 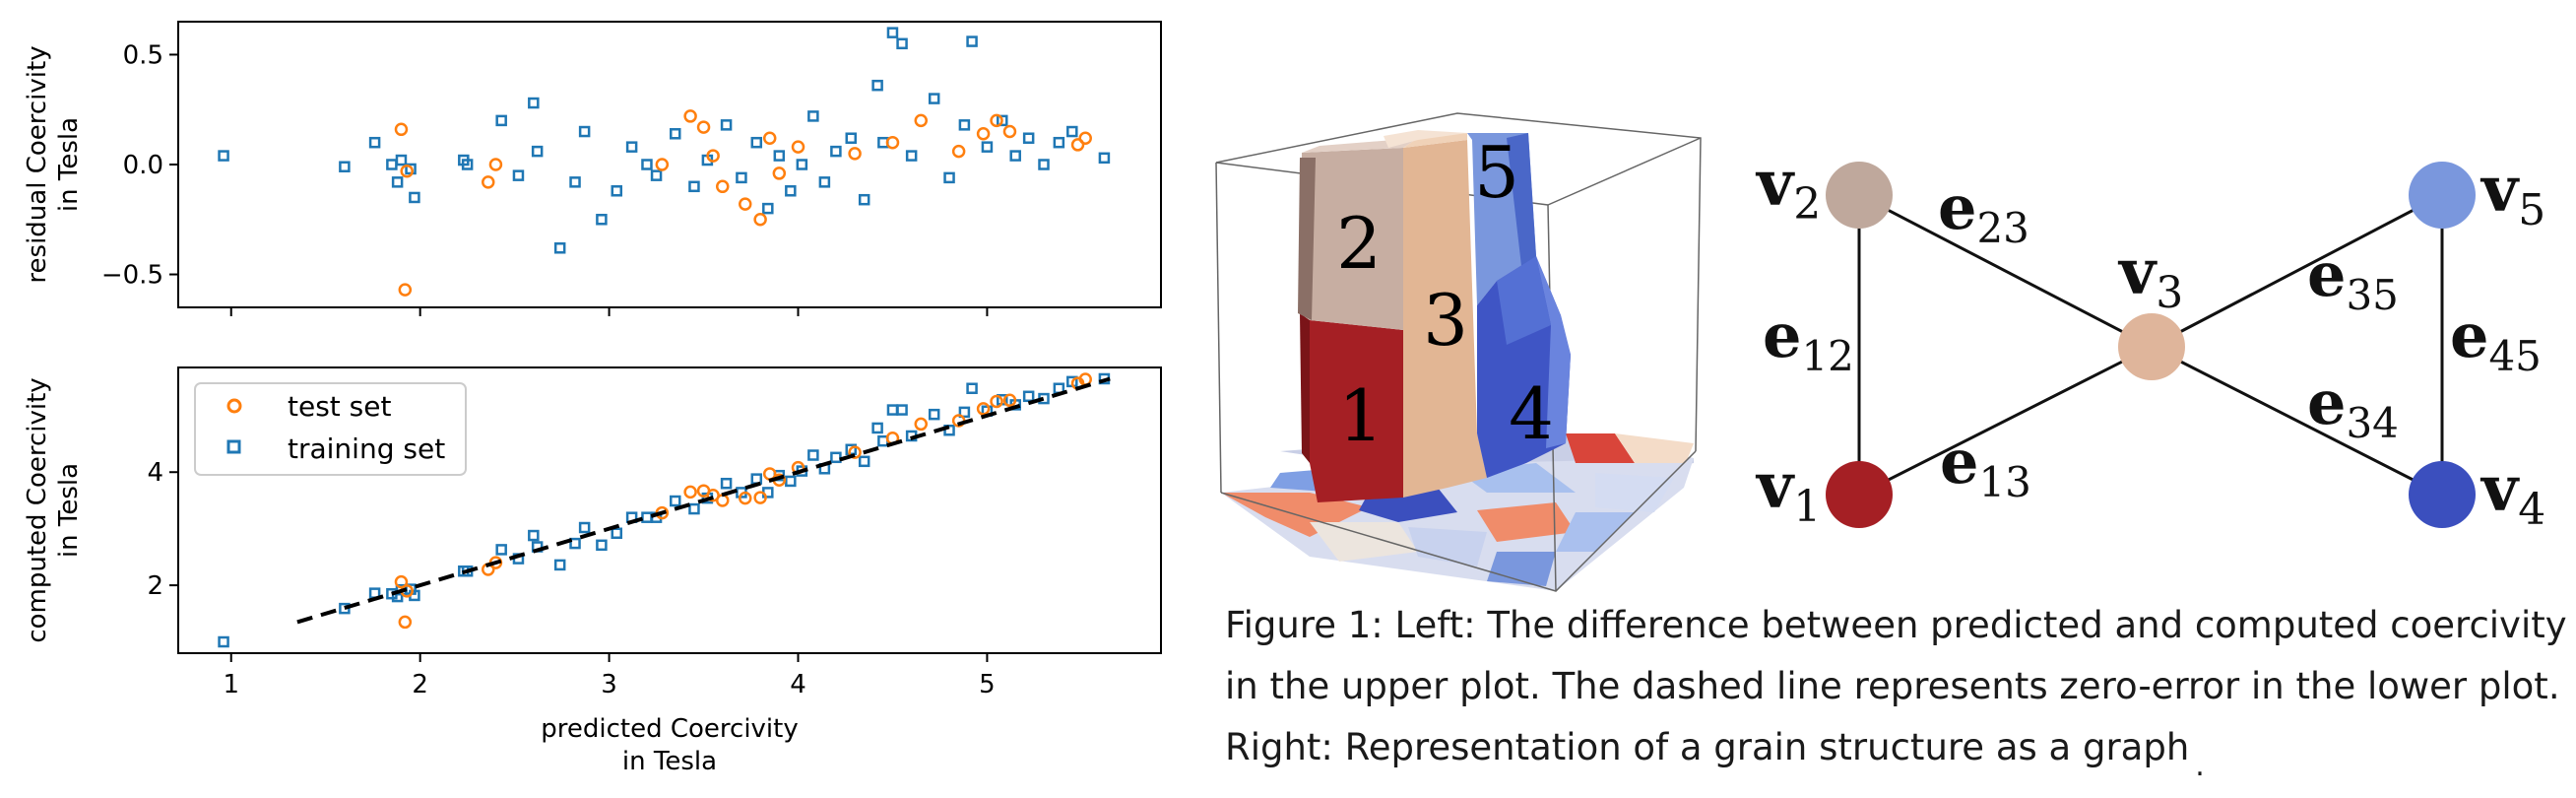 I want to click on legend-box, so click(x=330, y=429).